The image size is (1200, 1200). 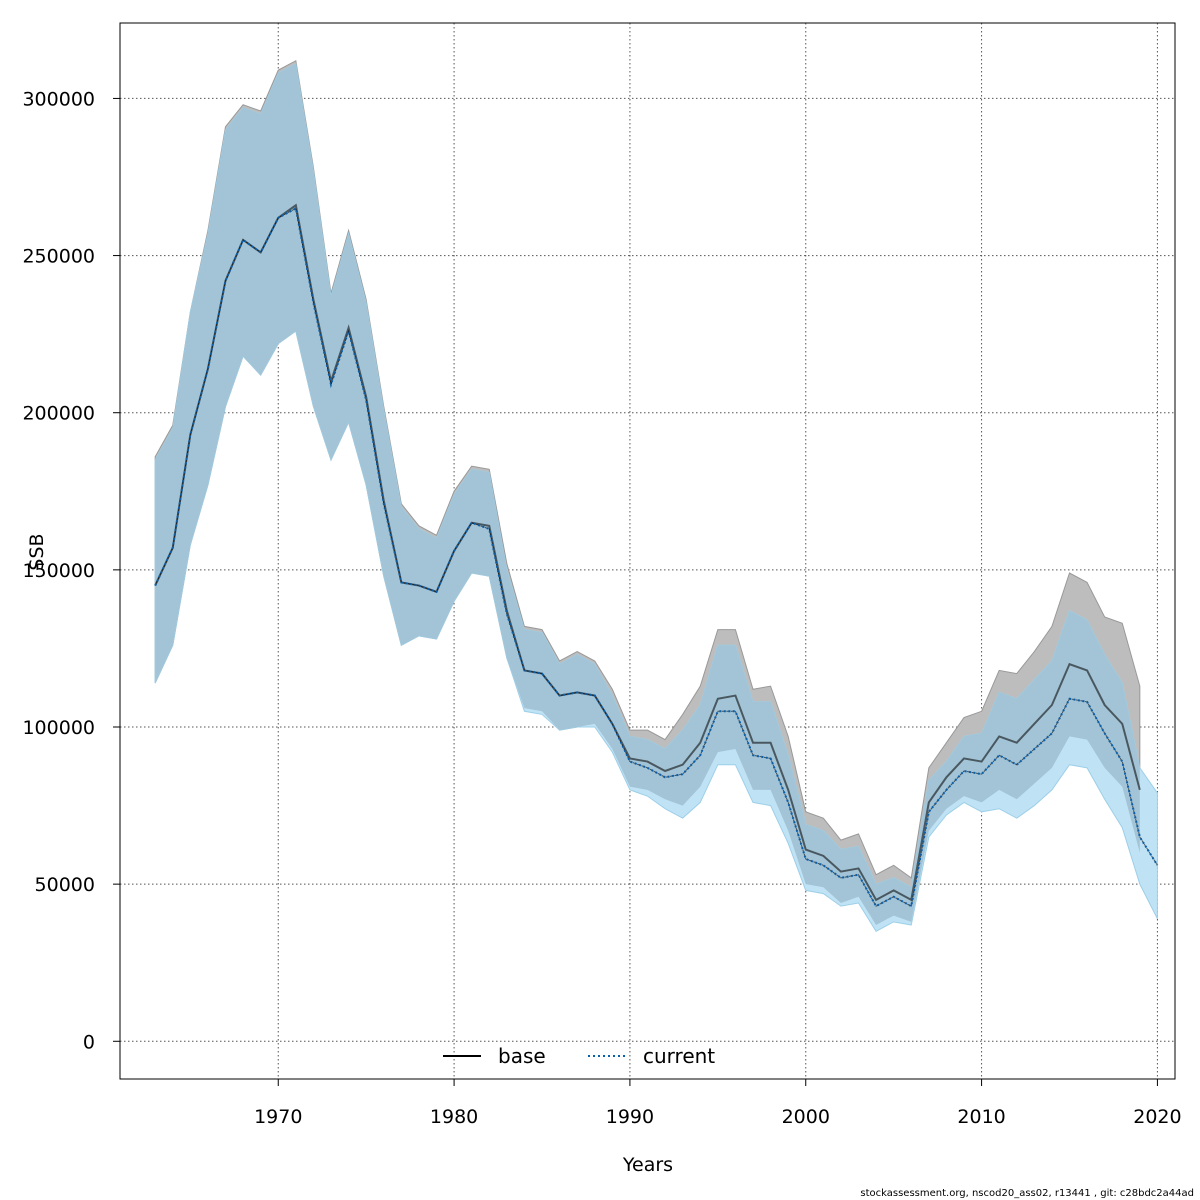 What do you see at coordinates (58, 414) in the screenshot?
I see `y-tick-label-200000: 200000` at bounding box center [58, 414].